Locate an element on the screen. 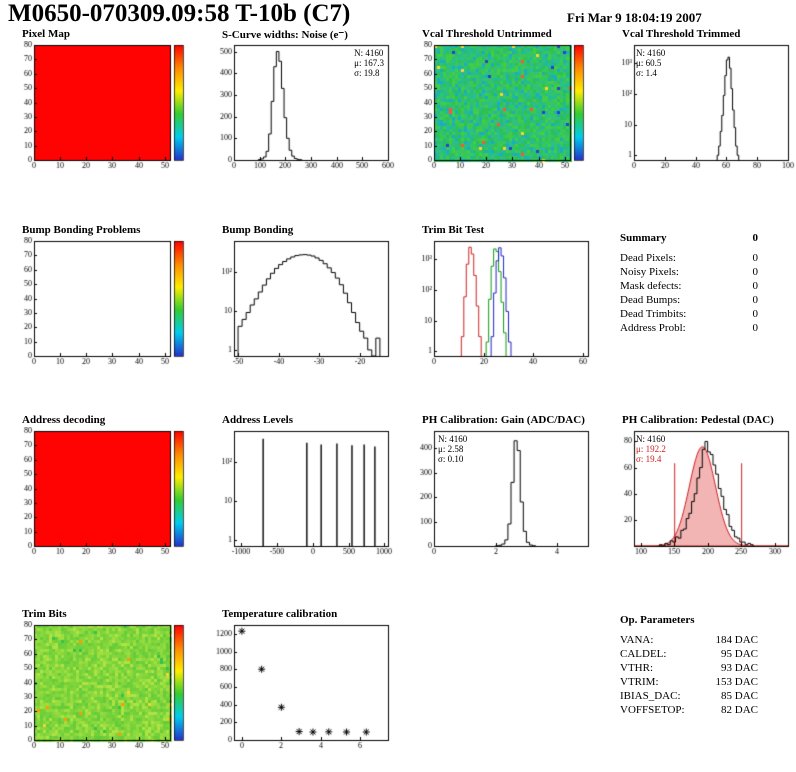 The height and width of the screenshot is (772, 796). stat-line: σ: 19.4 is located at coordinates (649, 459).